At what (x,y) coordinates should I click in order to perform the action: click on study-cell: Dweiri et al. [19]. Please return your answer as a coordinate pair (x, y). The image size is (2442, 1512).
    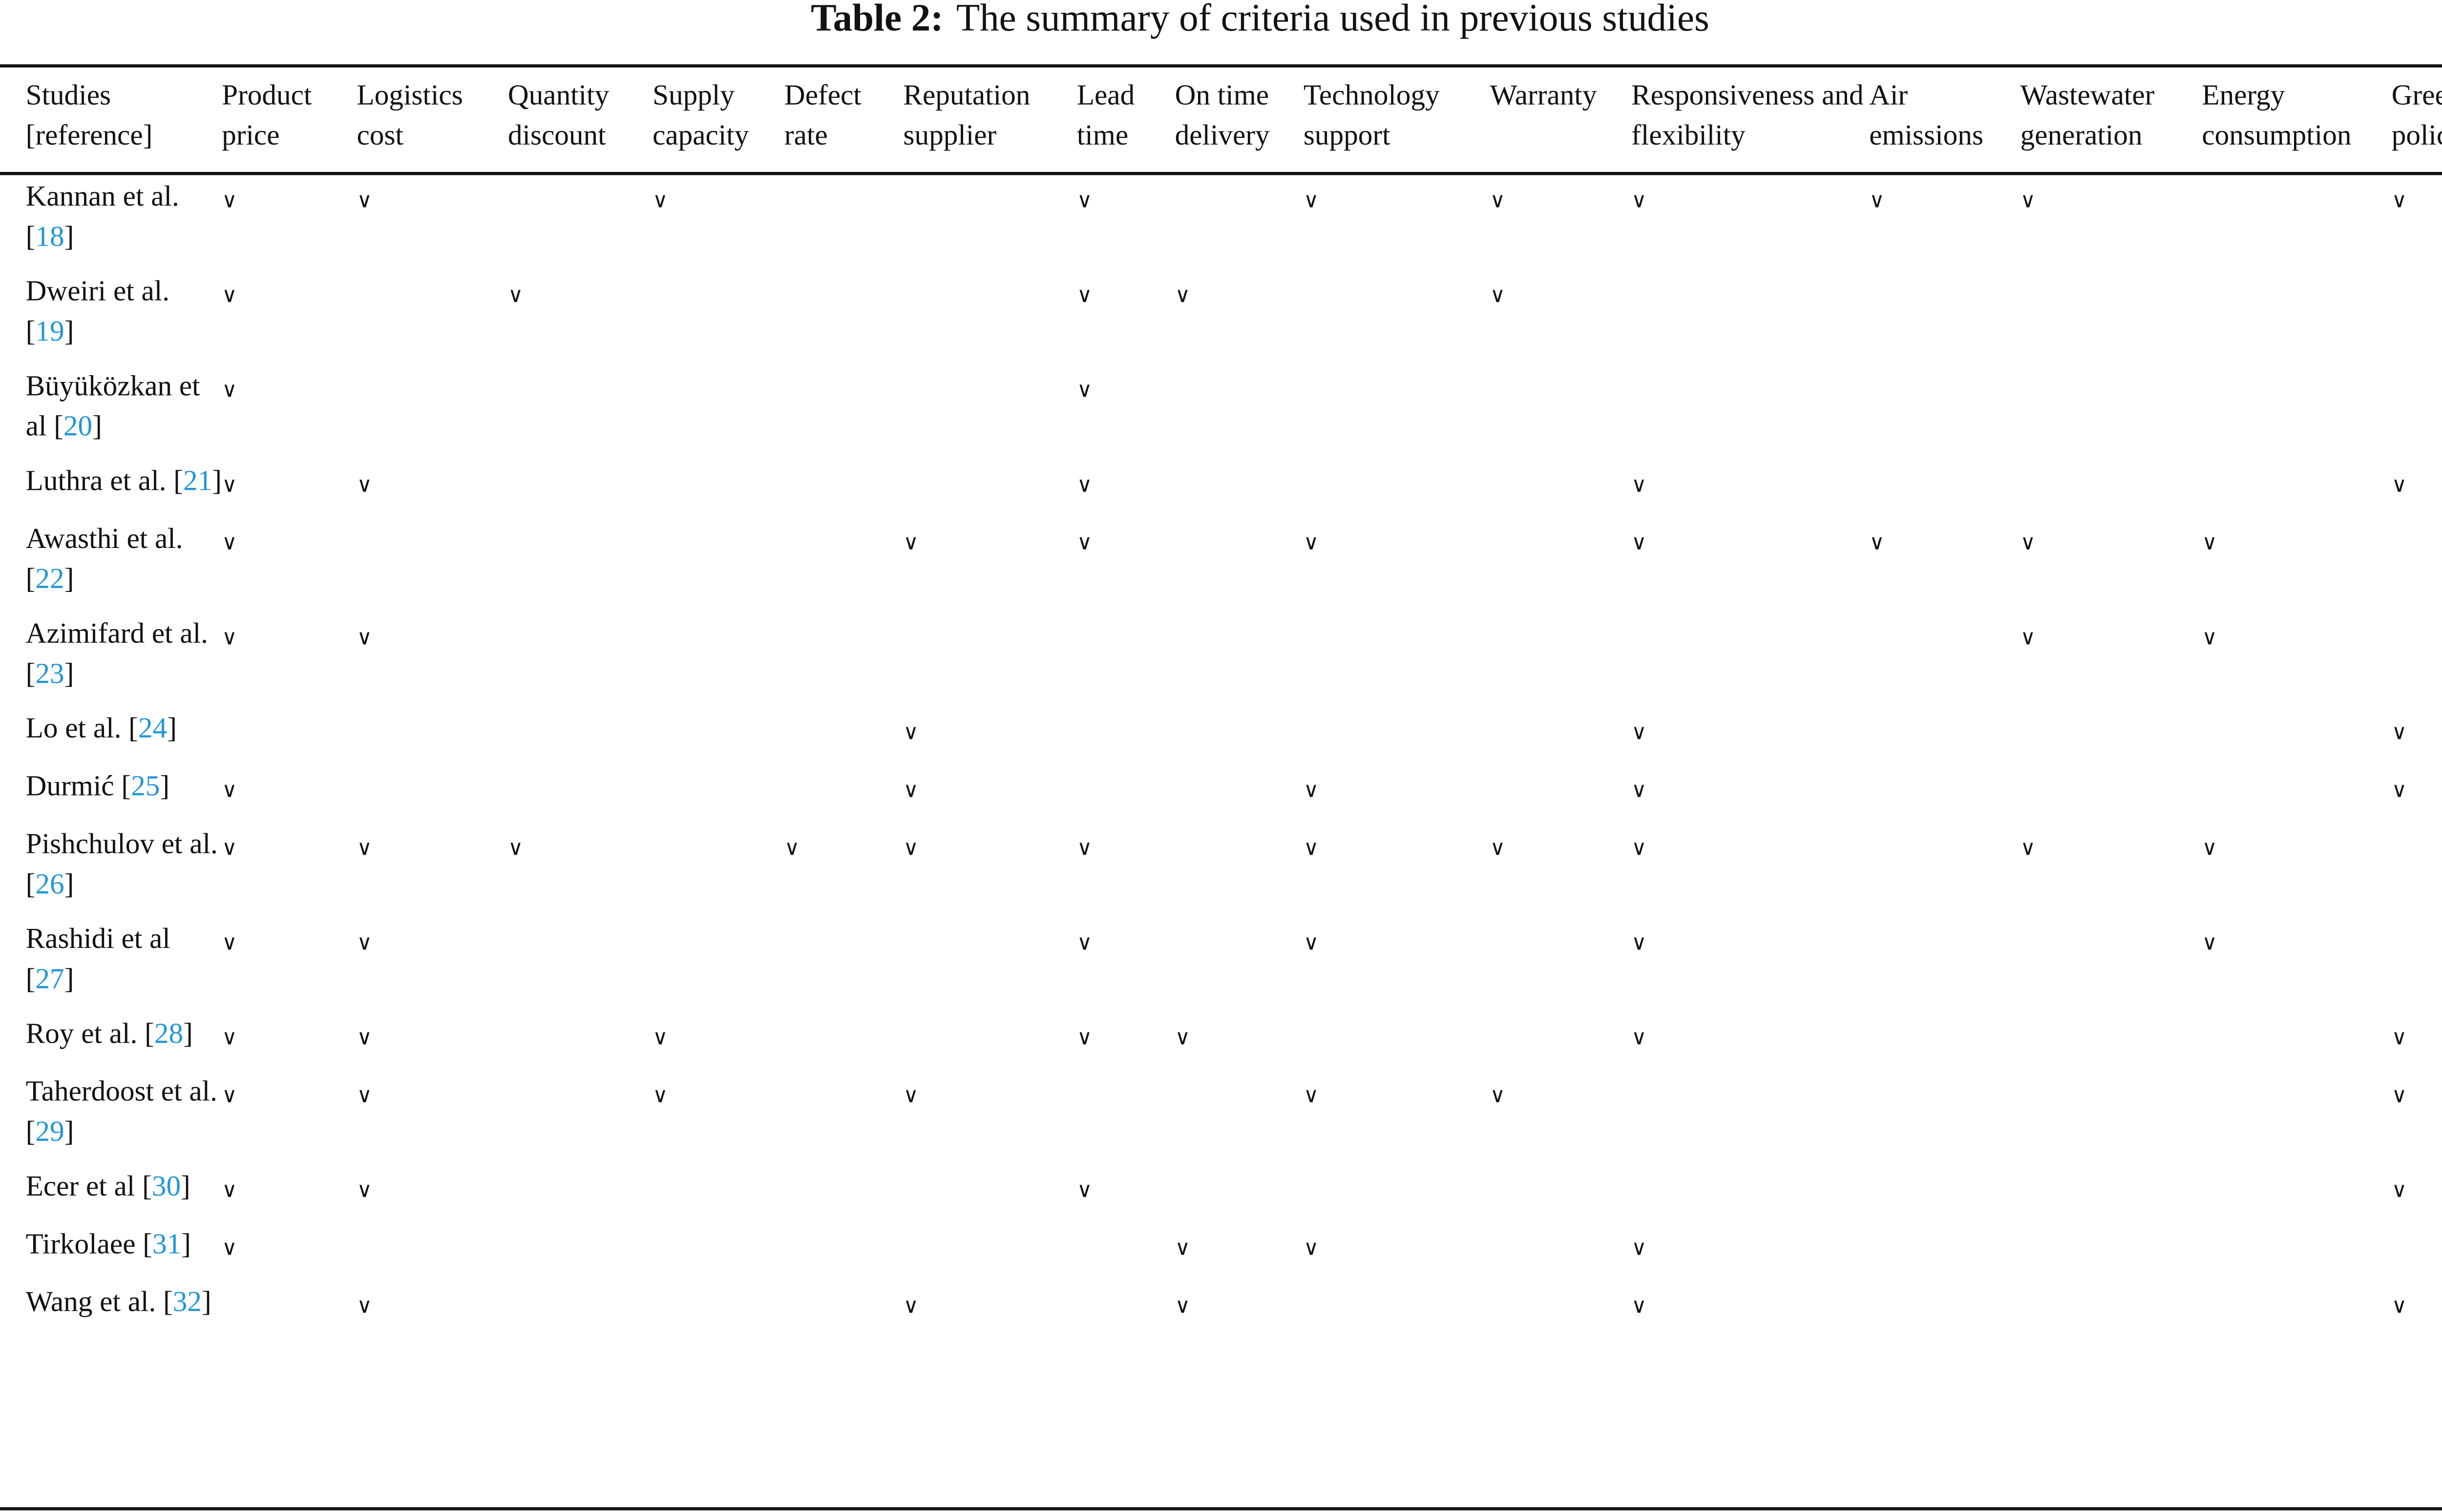
    Looking at the image, I should click on (97, 310).